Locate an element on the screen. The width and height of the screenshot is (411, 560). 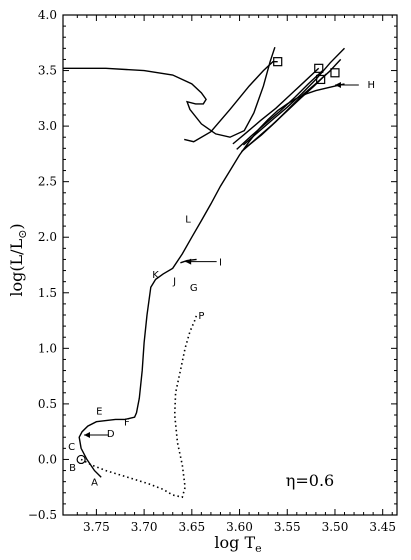
y-tick-label: −0.5 is located at coordinates (42, 515).